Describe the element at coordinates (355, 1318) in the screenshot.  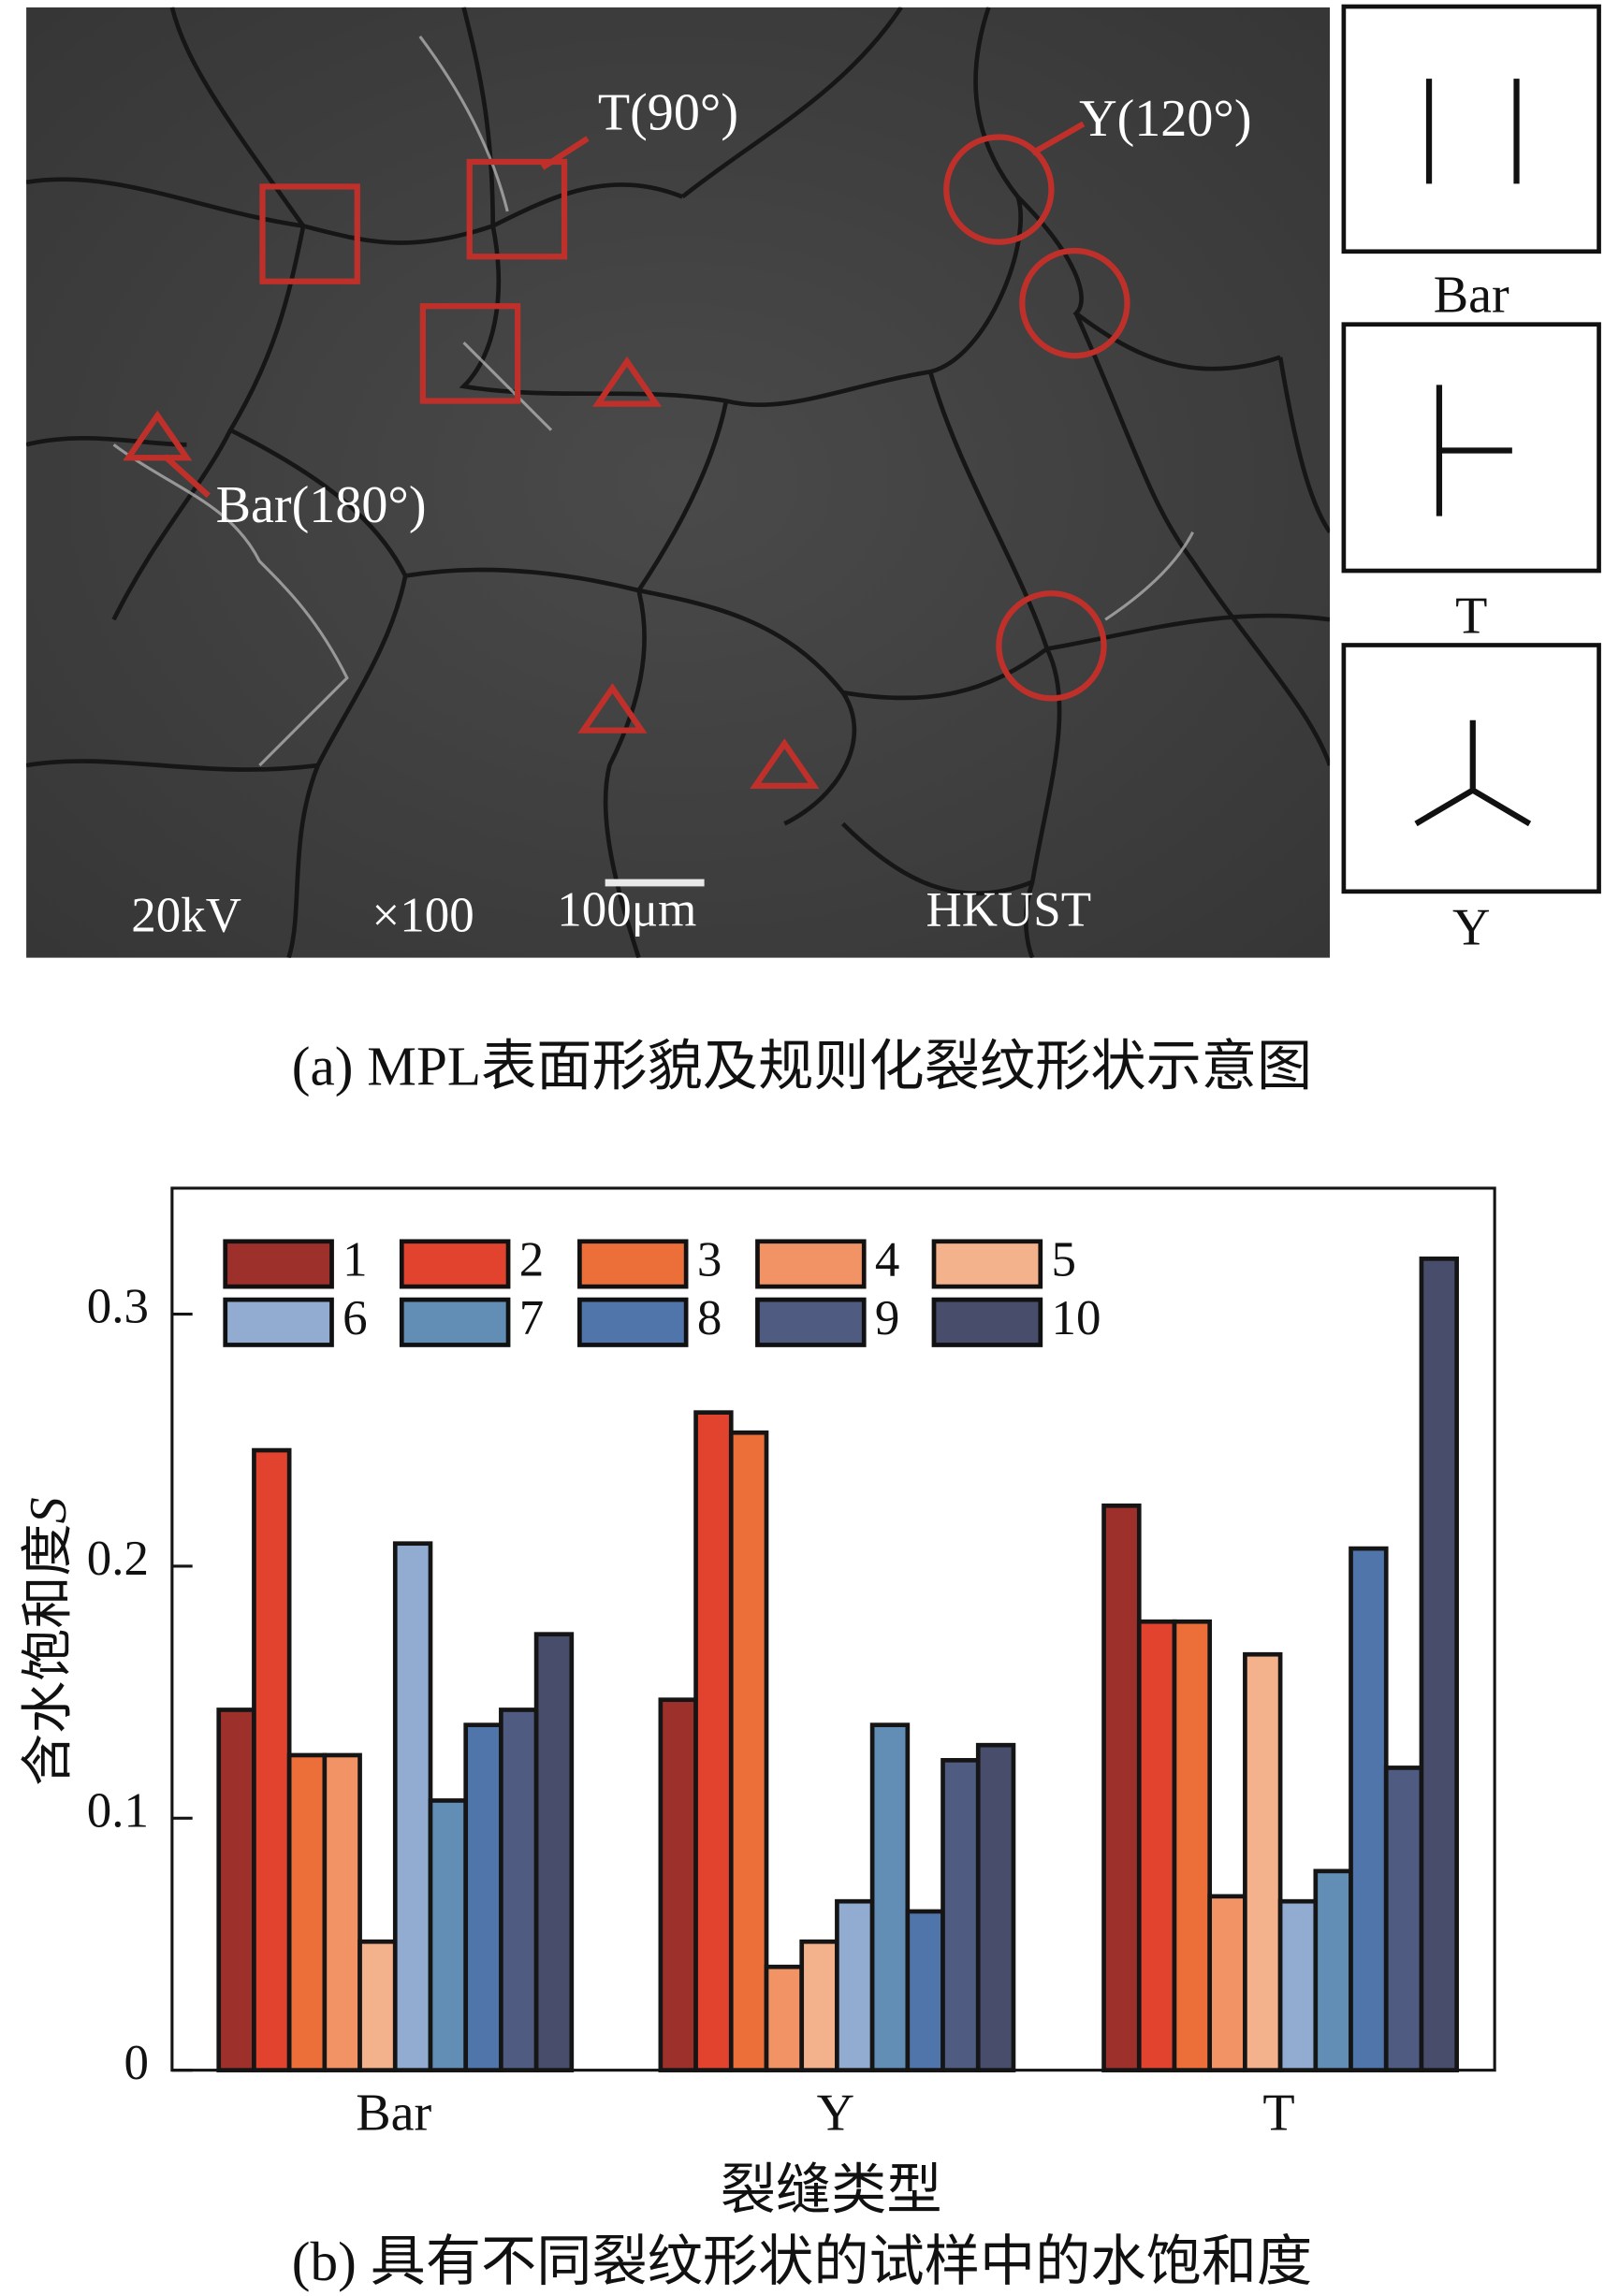
I see `legend-label-6: 6` at that location.